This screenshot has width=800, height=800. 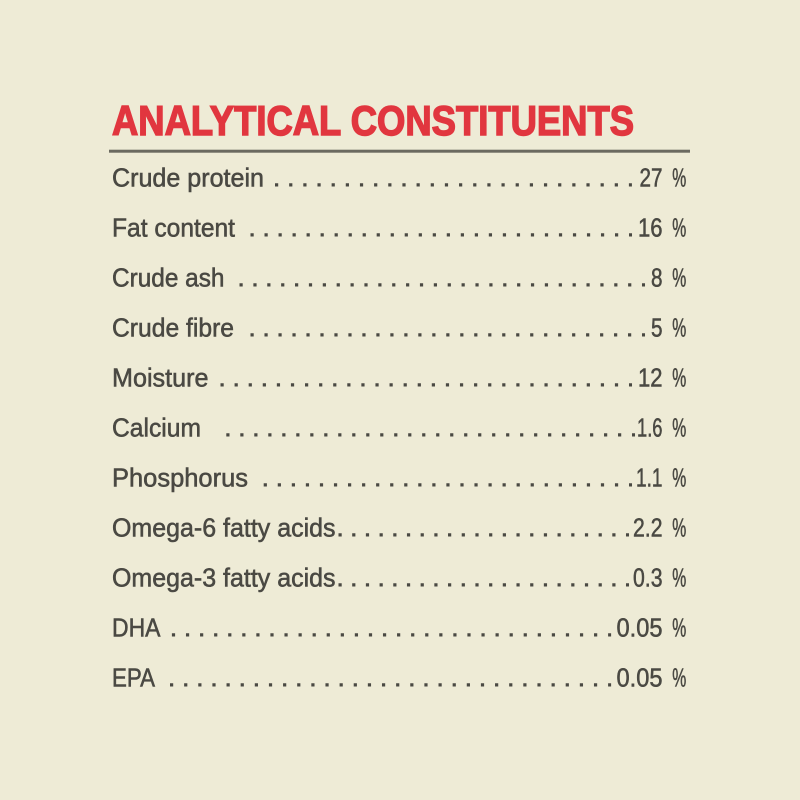 I want to click on svg-text: Calcium, so click(x=156, y=428).